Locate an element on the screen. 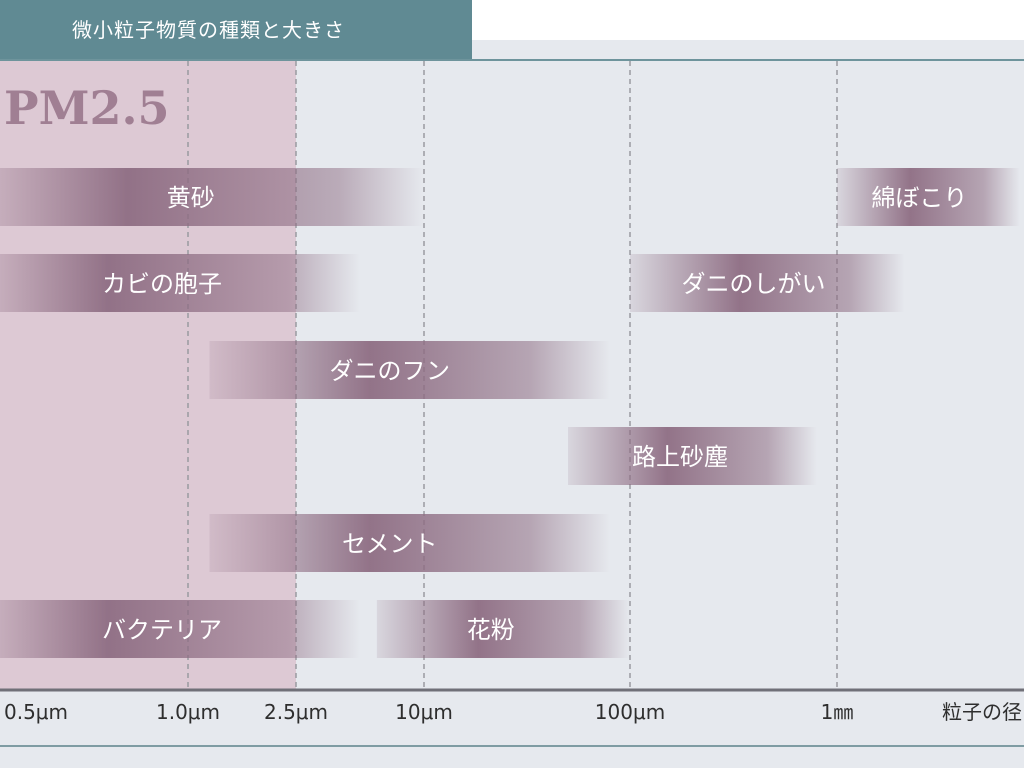 This screenshot has width=1024, height=768. x-tick-label: 1.0μm is located at coordinates (188, 712).